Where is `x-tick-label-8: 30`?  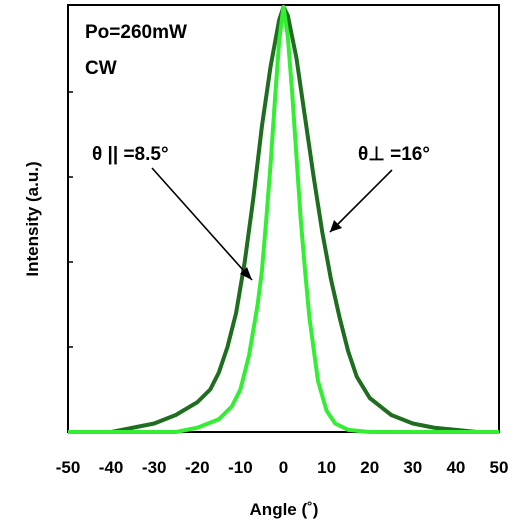
x-tick-label-8: 30 is located at coordinates (412, 467).